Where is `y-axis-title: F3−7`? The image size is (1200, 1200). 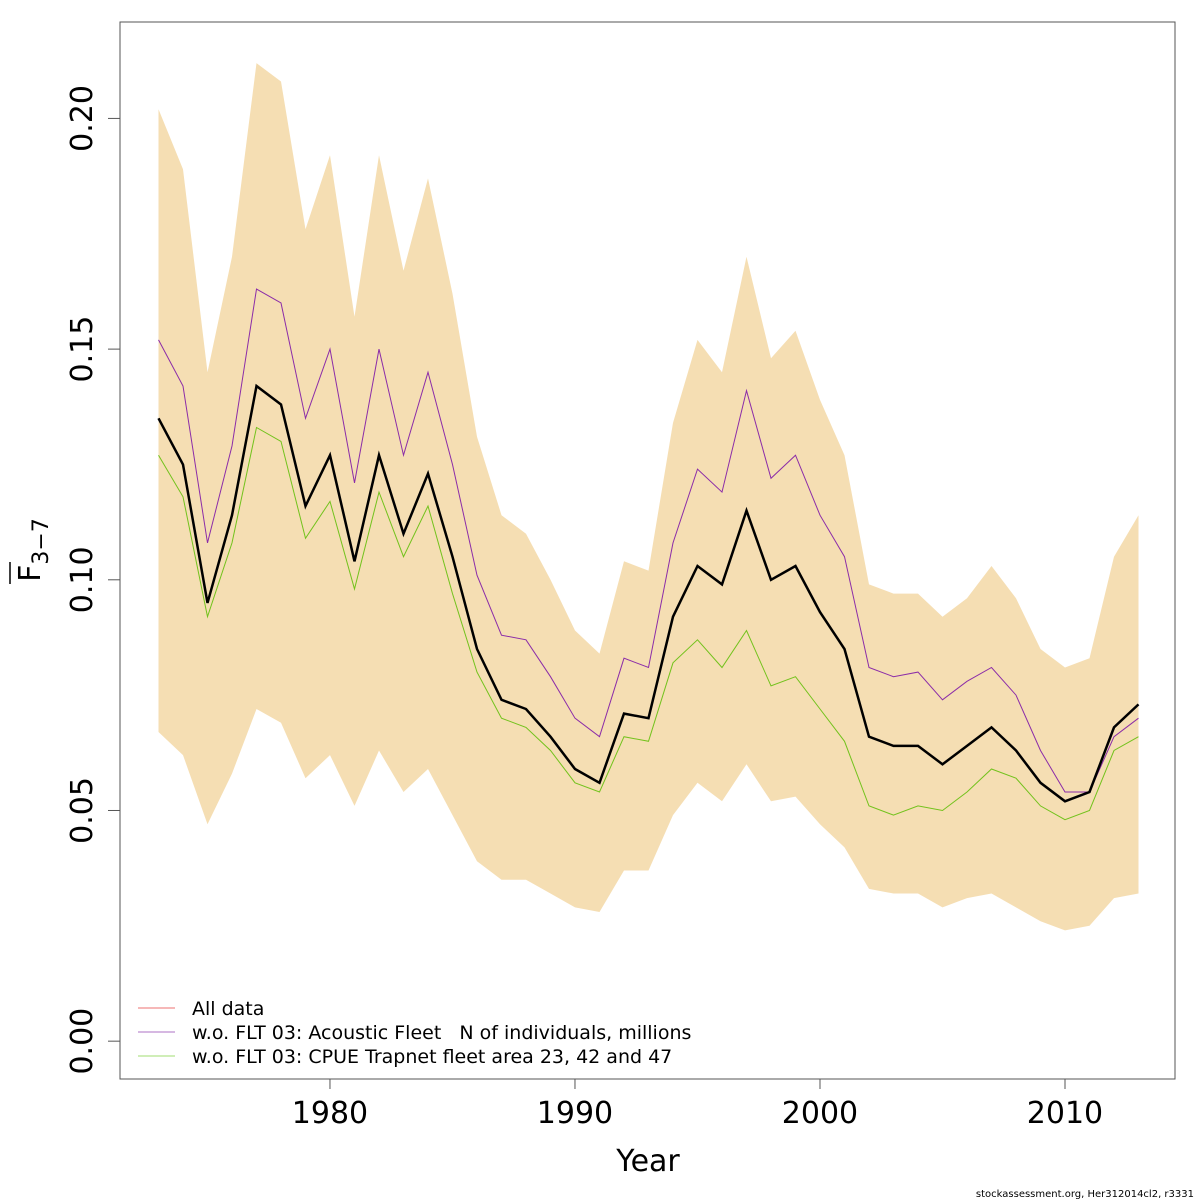
y-axis-title: F3−7 is located at coordinates (31, 551).